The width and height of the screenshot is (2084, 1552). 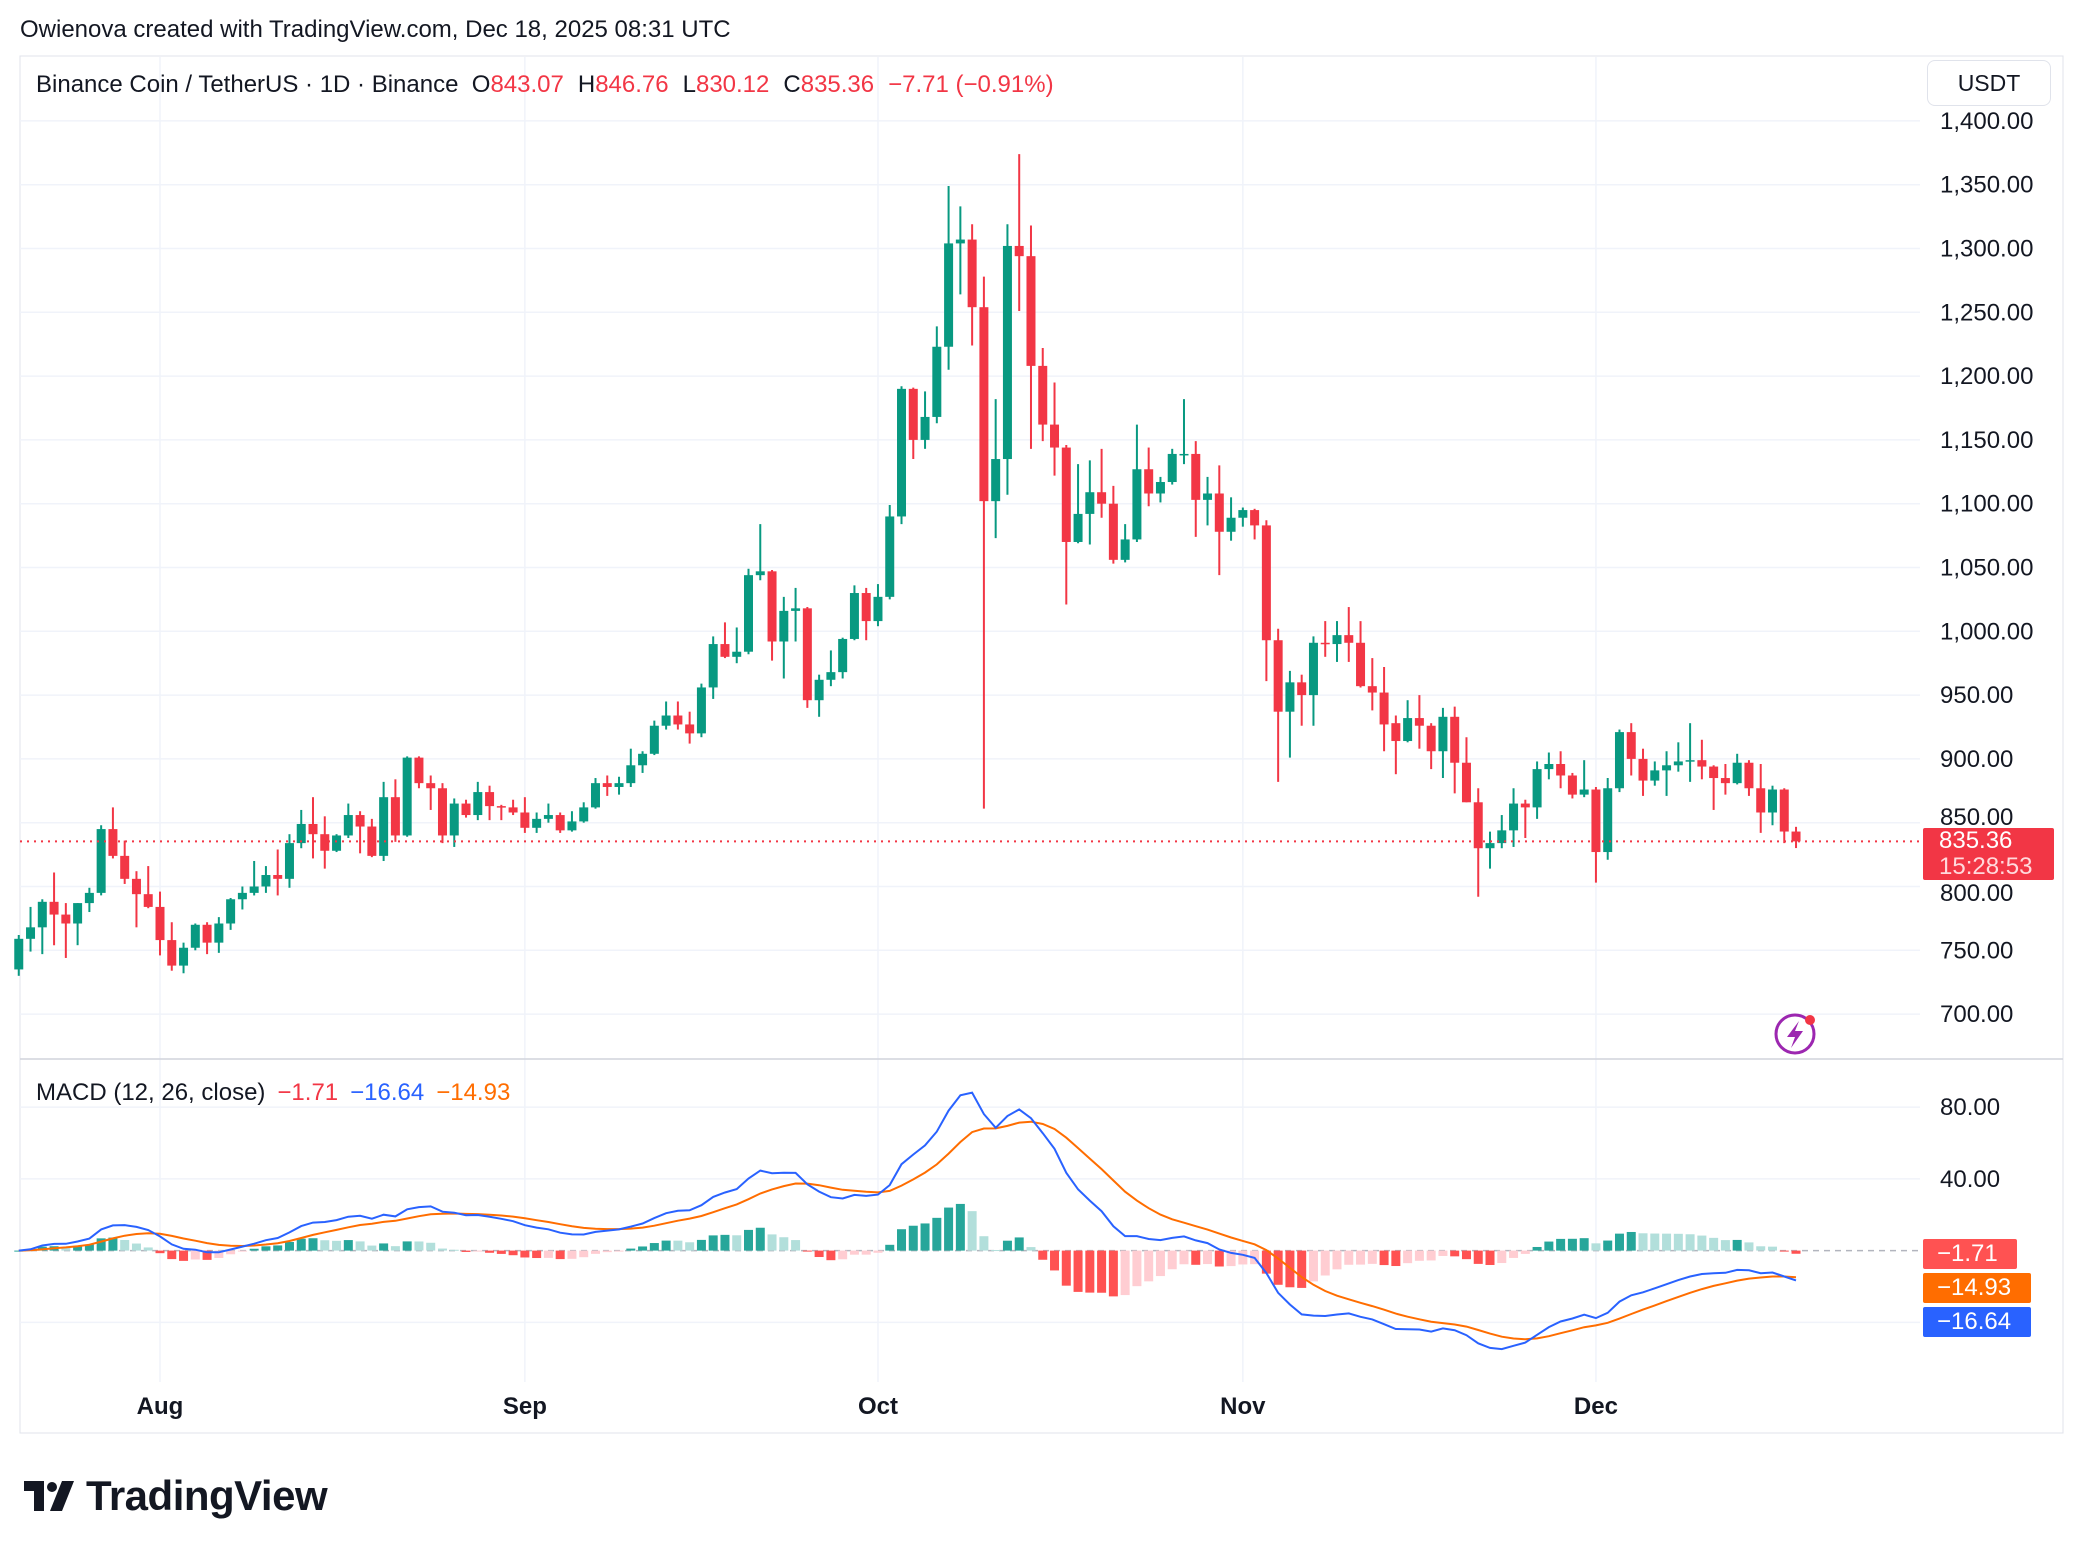 What do you see at coordinates (1970, 1143) in the screenshot?
I see `macd-axis: 80.00 40.00` at bounding box center [1970, 1143].